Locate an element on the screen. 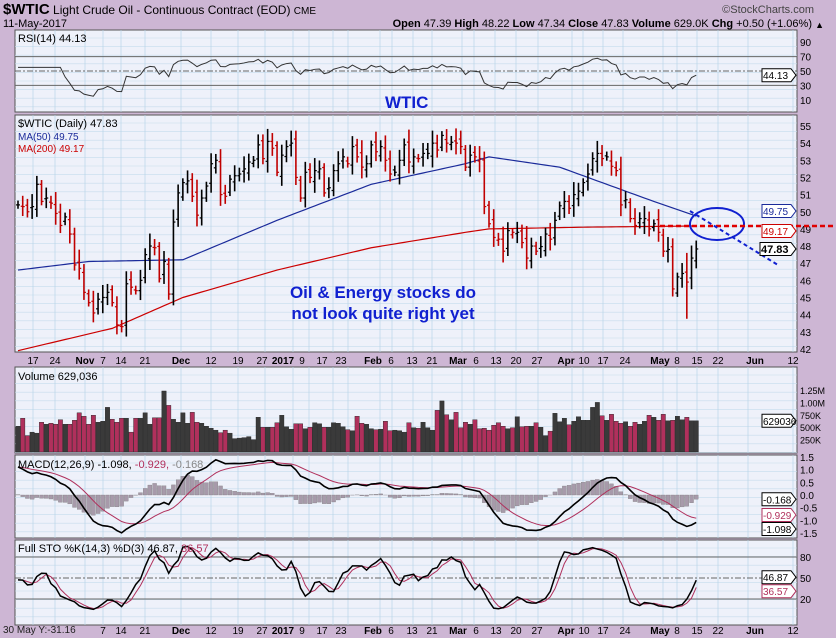  x-axis-label: 13 is located at coordinates (412, 631).